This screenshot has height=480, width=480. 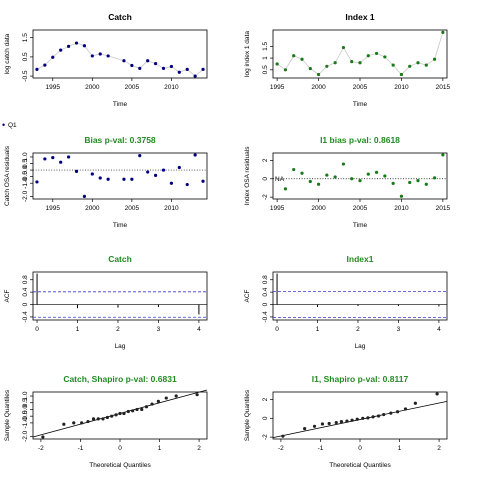 What do you see at coordinates (120, 259) in the screenshot?
I see `panel-title: Catch` at bounding box center [120, 259].